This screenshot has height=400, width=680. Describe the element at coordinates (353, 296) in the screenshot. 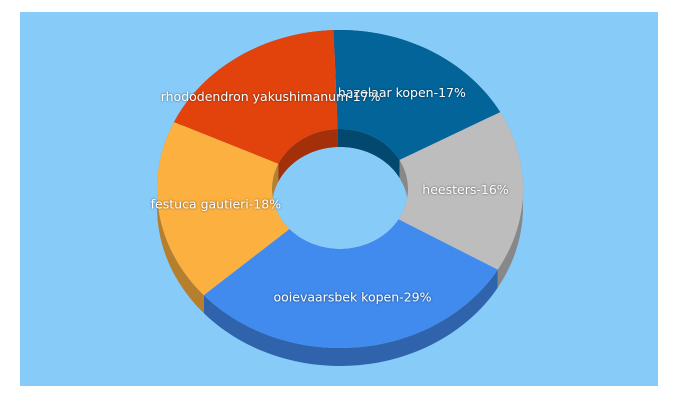

I see `data-label: ooievaarsbek kopen-29%` at that location.